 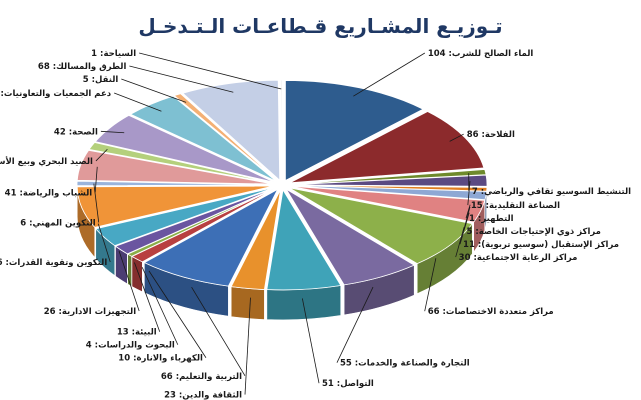 What do you see at coordinates (53, 263) in the screenshot?
I see `data-label-17: التكوين وتقوية القدرات: 56` at bounding box center [53, 263].